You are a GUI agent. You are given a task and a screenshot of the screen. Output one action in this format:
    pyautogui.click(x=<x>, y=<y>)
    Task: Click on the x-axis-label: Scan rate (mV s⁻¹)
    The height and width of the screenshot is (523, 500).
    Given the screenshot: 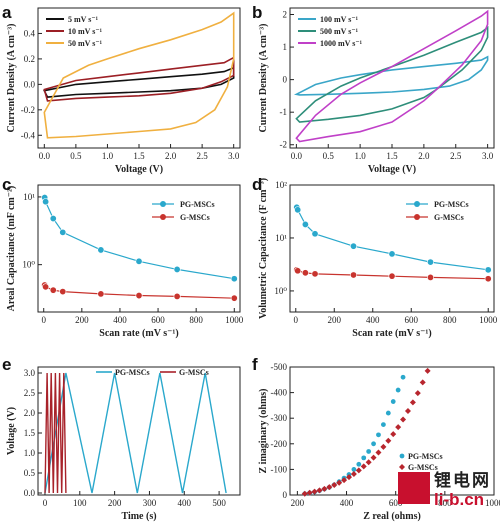 What is the action you would take?
    pyautogui.click(x=138, y=333)
    